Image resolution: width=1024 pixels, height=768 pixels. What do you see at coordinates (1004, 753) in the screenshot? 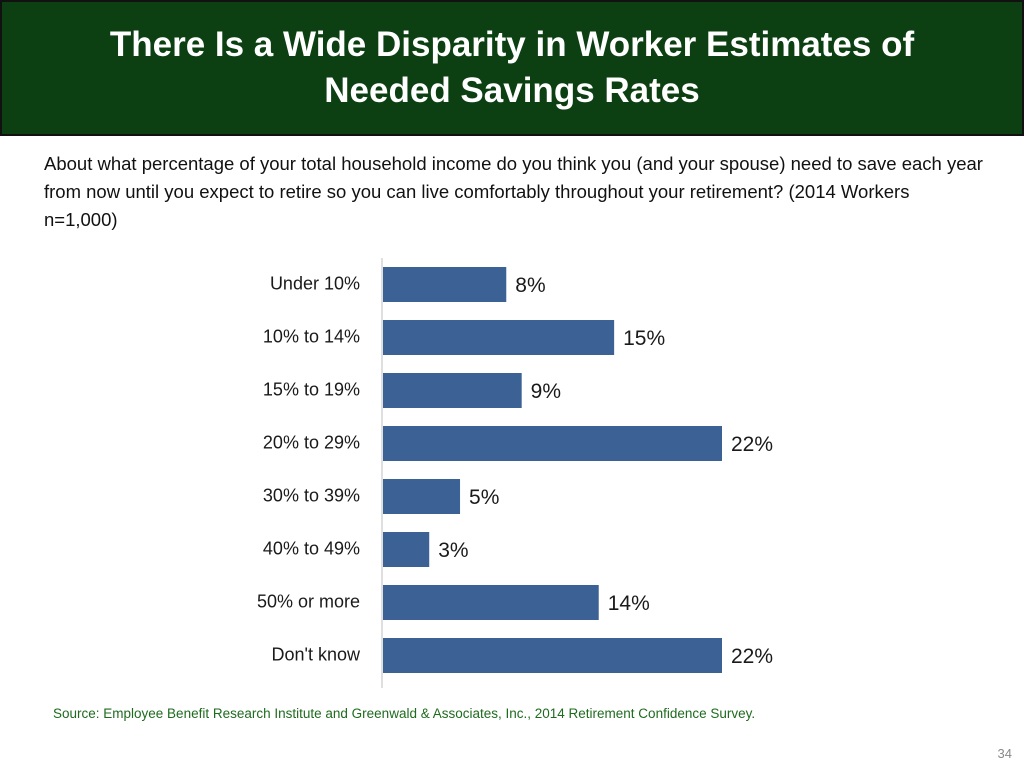
I see `page-number: 34` at bounding box center [1004, 753].